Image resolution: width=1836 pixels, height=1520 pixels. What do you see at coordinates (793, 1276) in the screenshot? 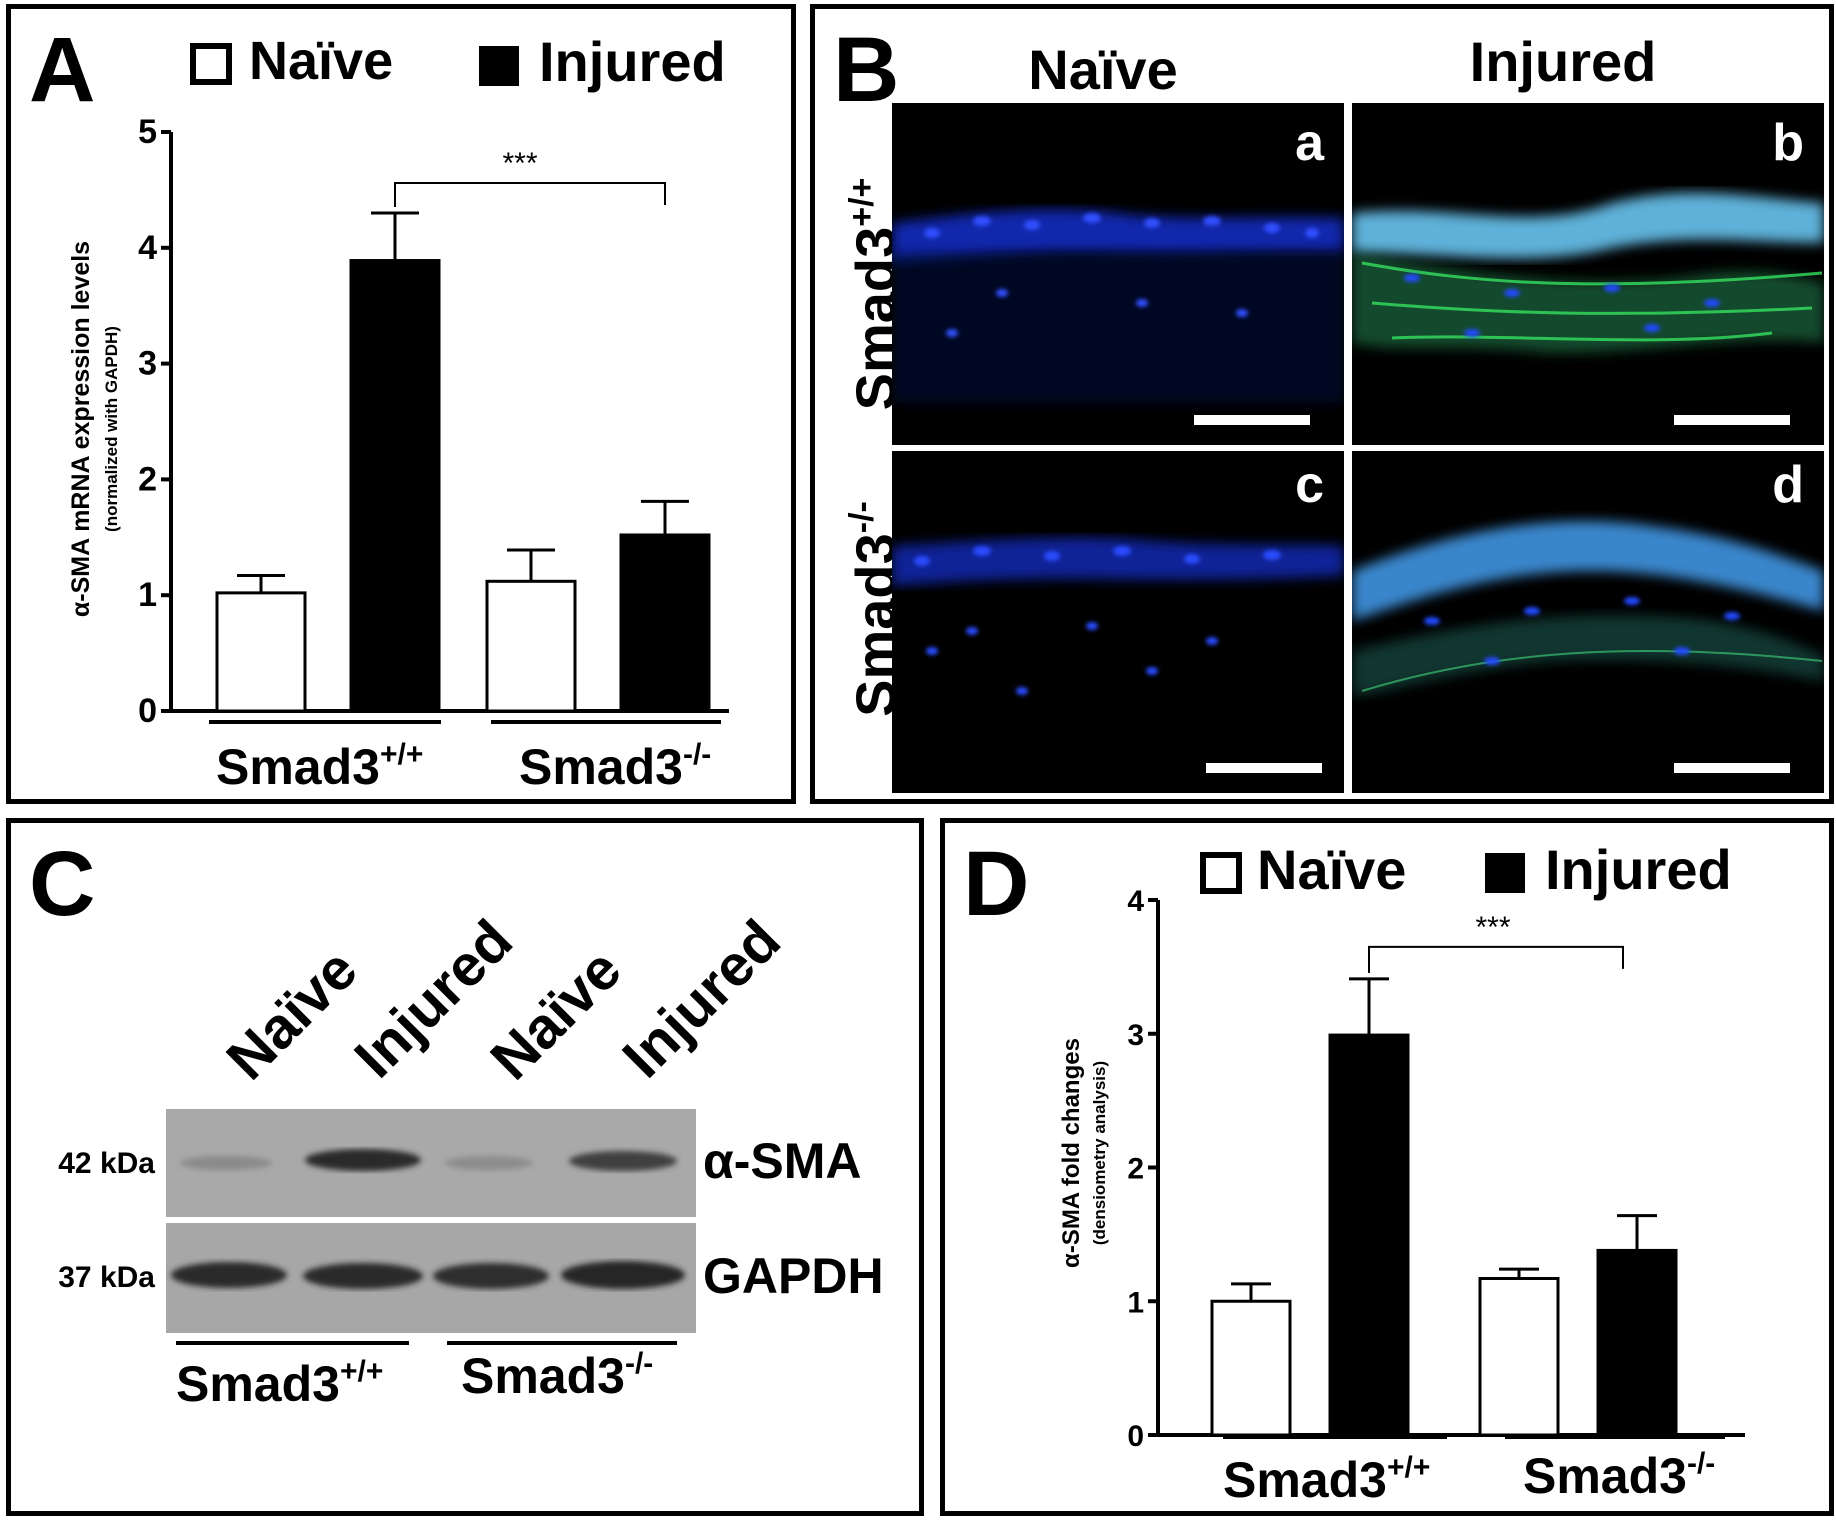
I see `protein-label-gapdh: GAPDH` at bounding box center [793, 1276].